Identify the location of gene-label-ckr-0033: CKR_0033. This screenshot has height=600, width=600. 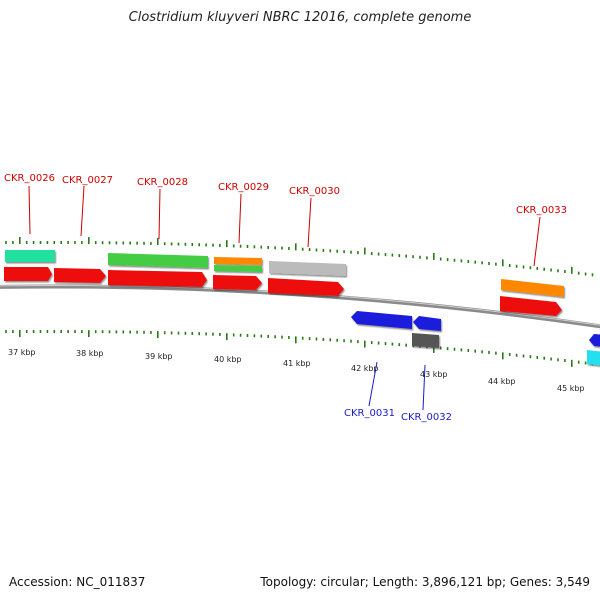
(541, 210).